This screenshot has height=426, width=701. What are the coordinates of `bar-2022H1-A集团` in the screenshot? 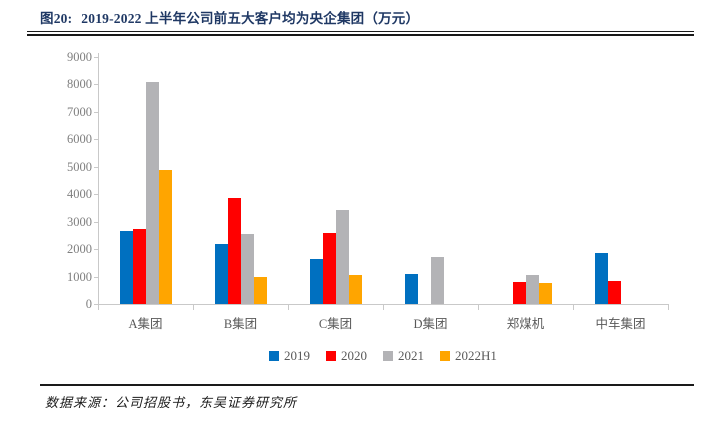 It's located at (165, 237).